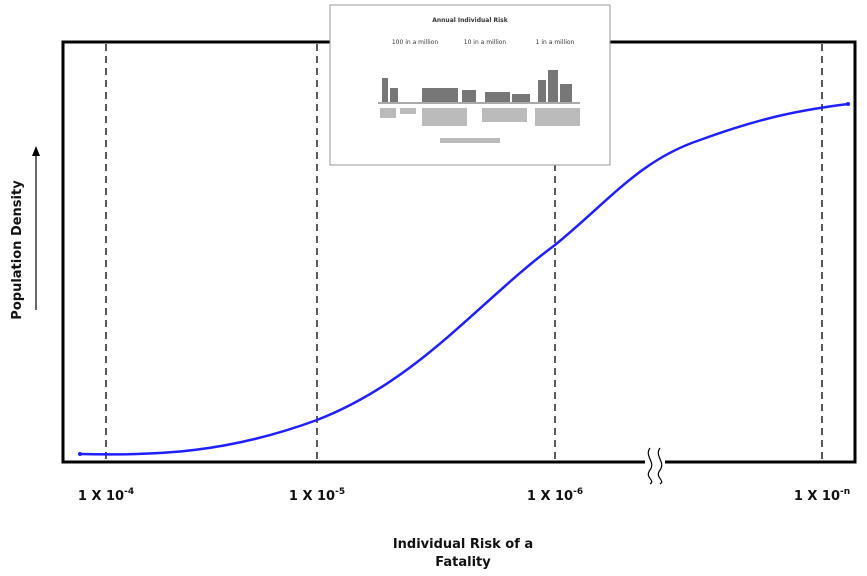 This screenshot has height=576, width=867. I want to click on x-tick-label: 1 X 10-5, so click(317, 495).